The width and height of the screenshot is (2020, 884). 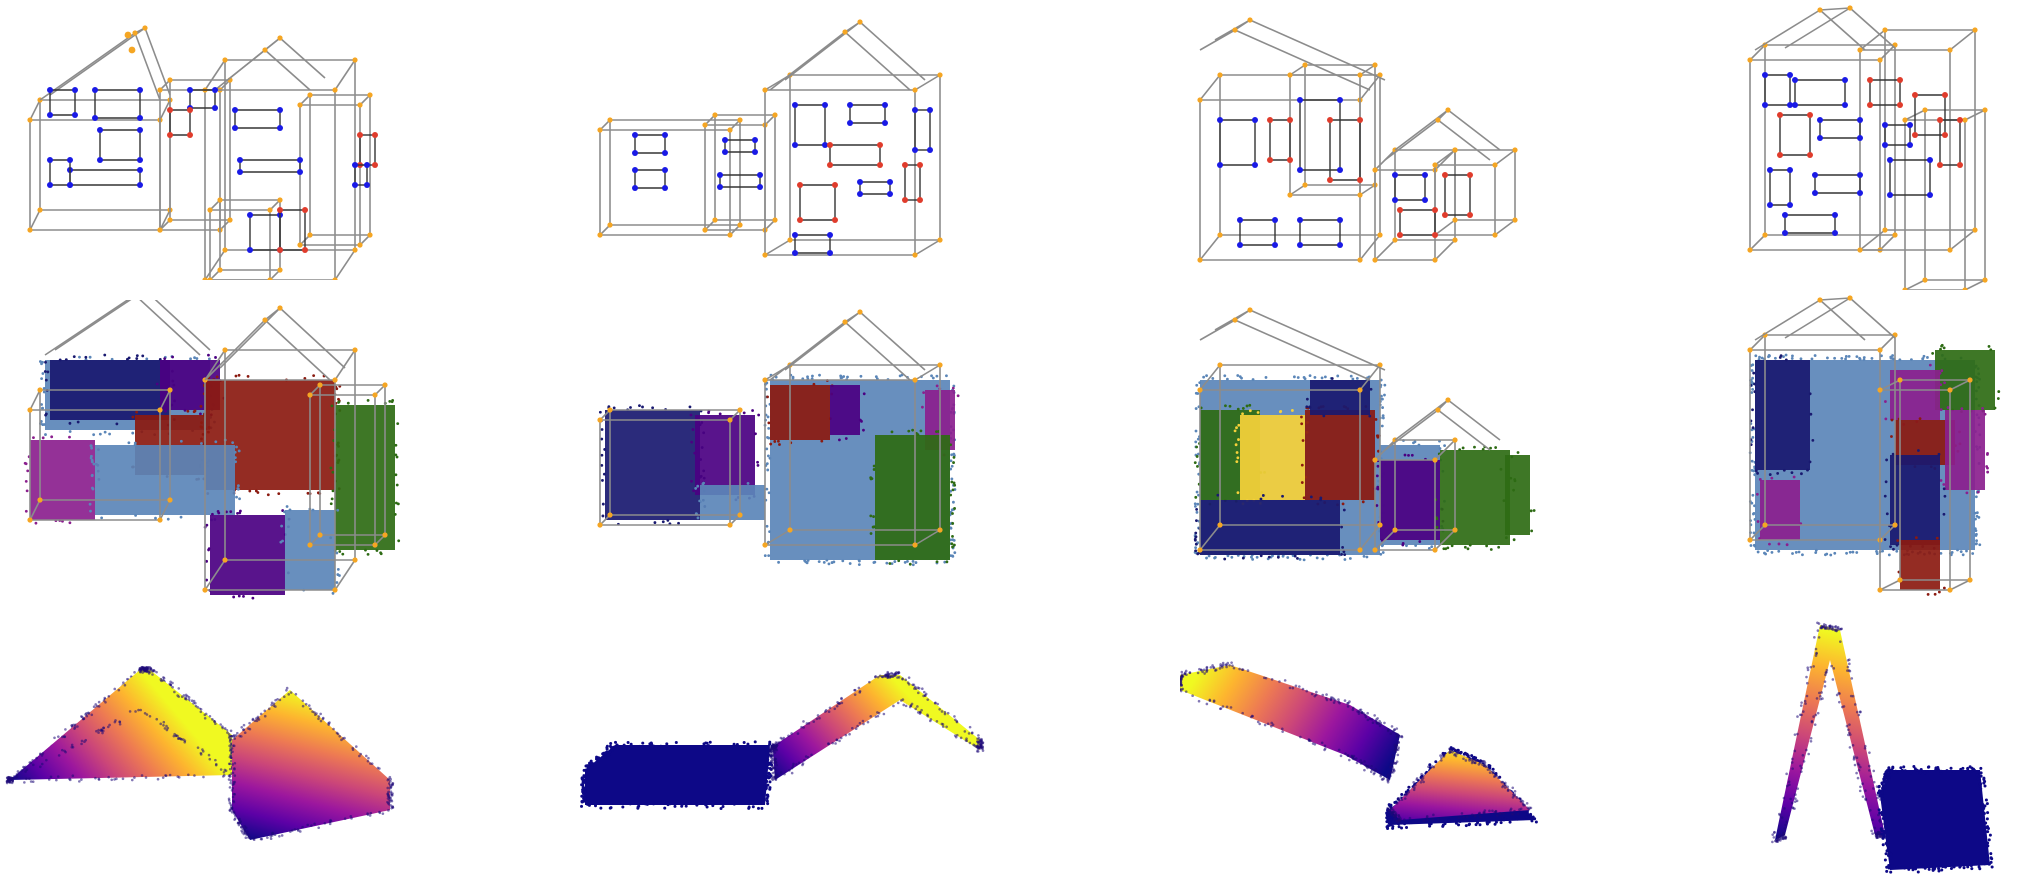 What do you see at coordinates (1364, 434) in the screenshot?
I see `segmentation-3-svg` at bounding box center [1364, 434].